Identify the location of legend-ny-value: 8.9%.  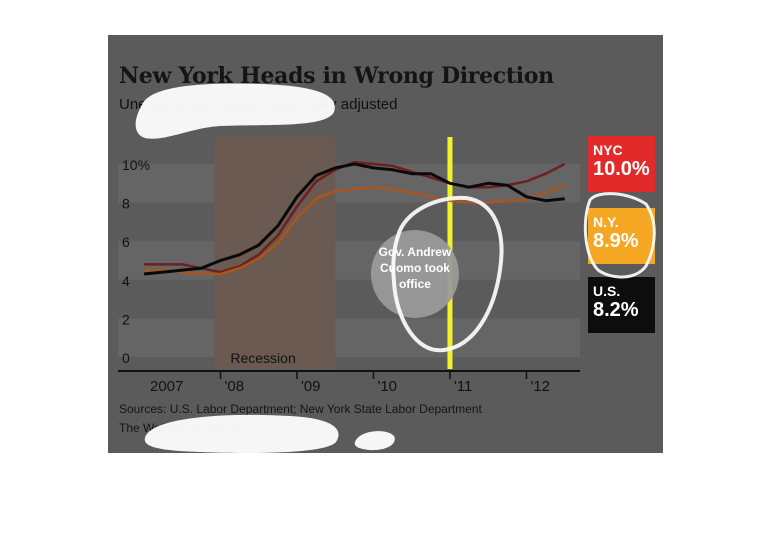
(616, 241).